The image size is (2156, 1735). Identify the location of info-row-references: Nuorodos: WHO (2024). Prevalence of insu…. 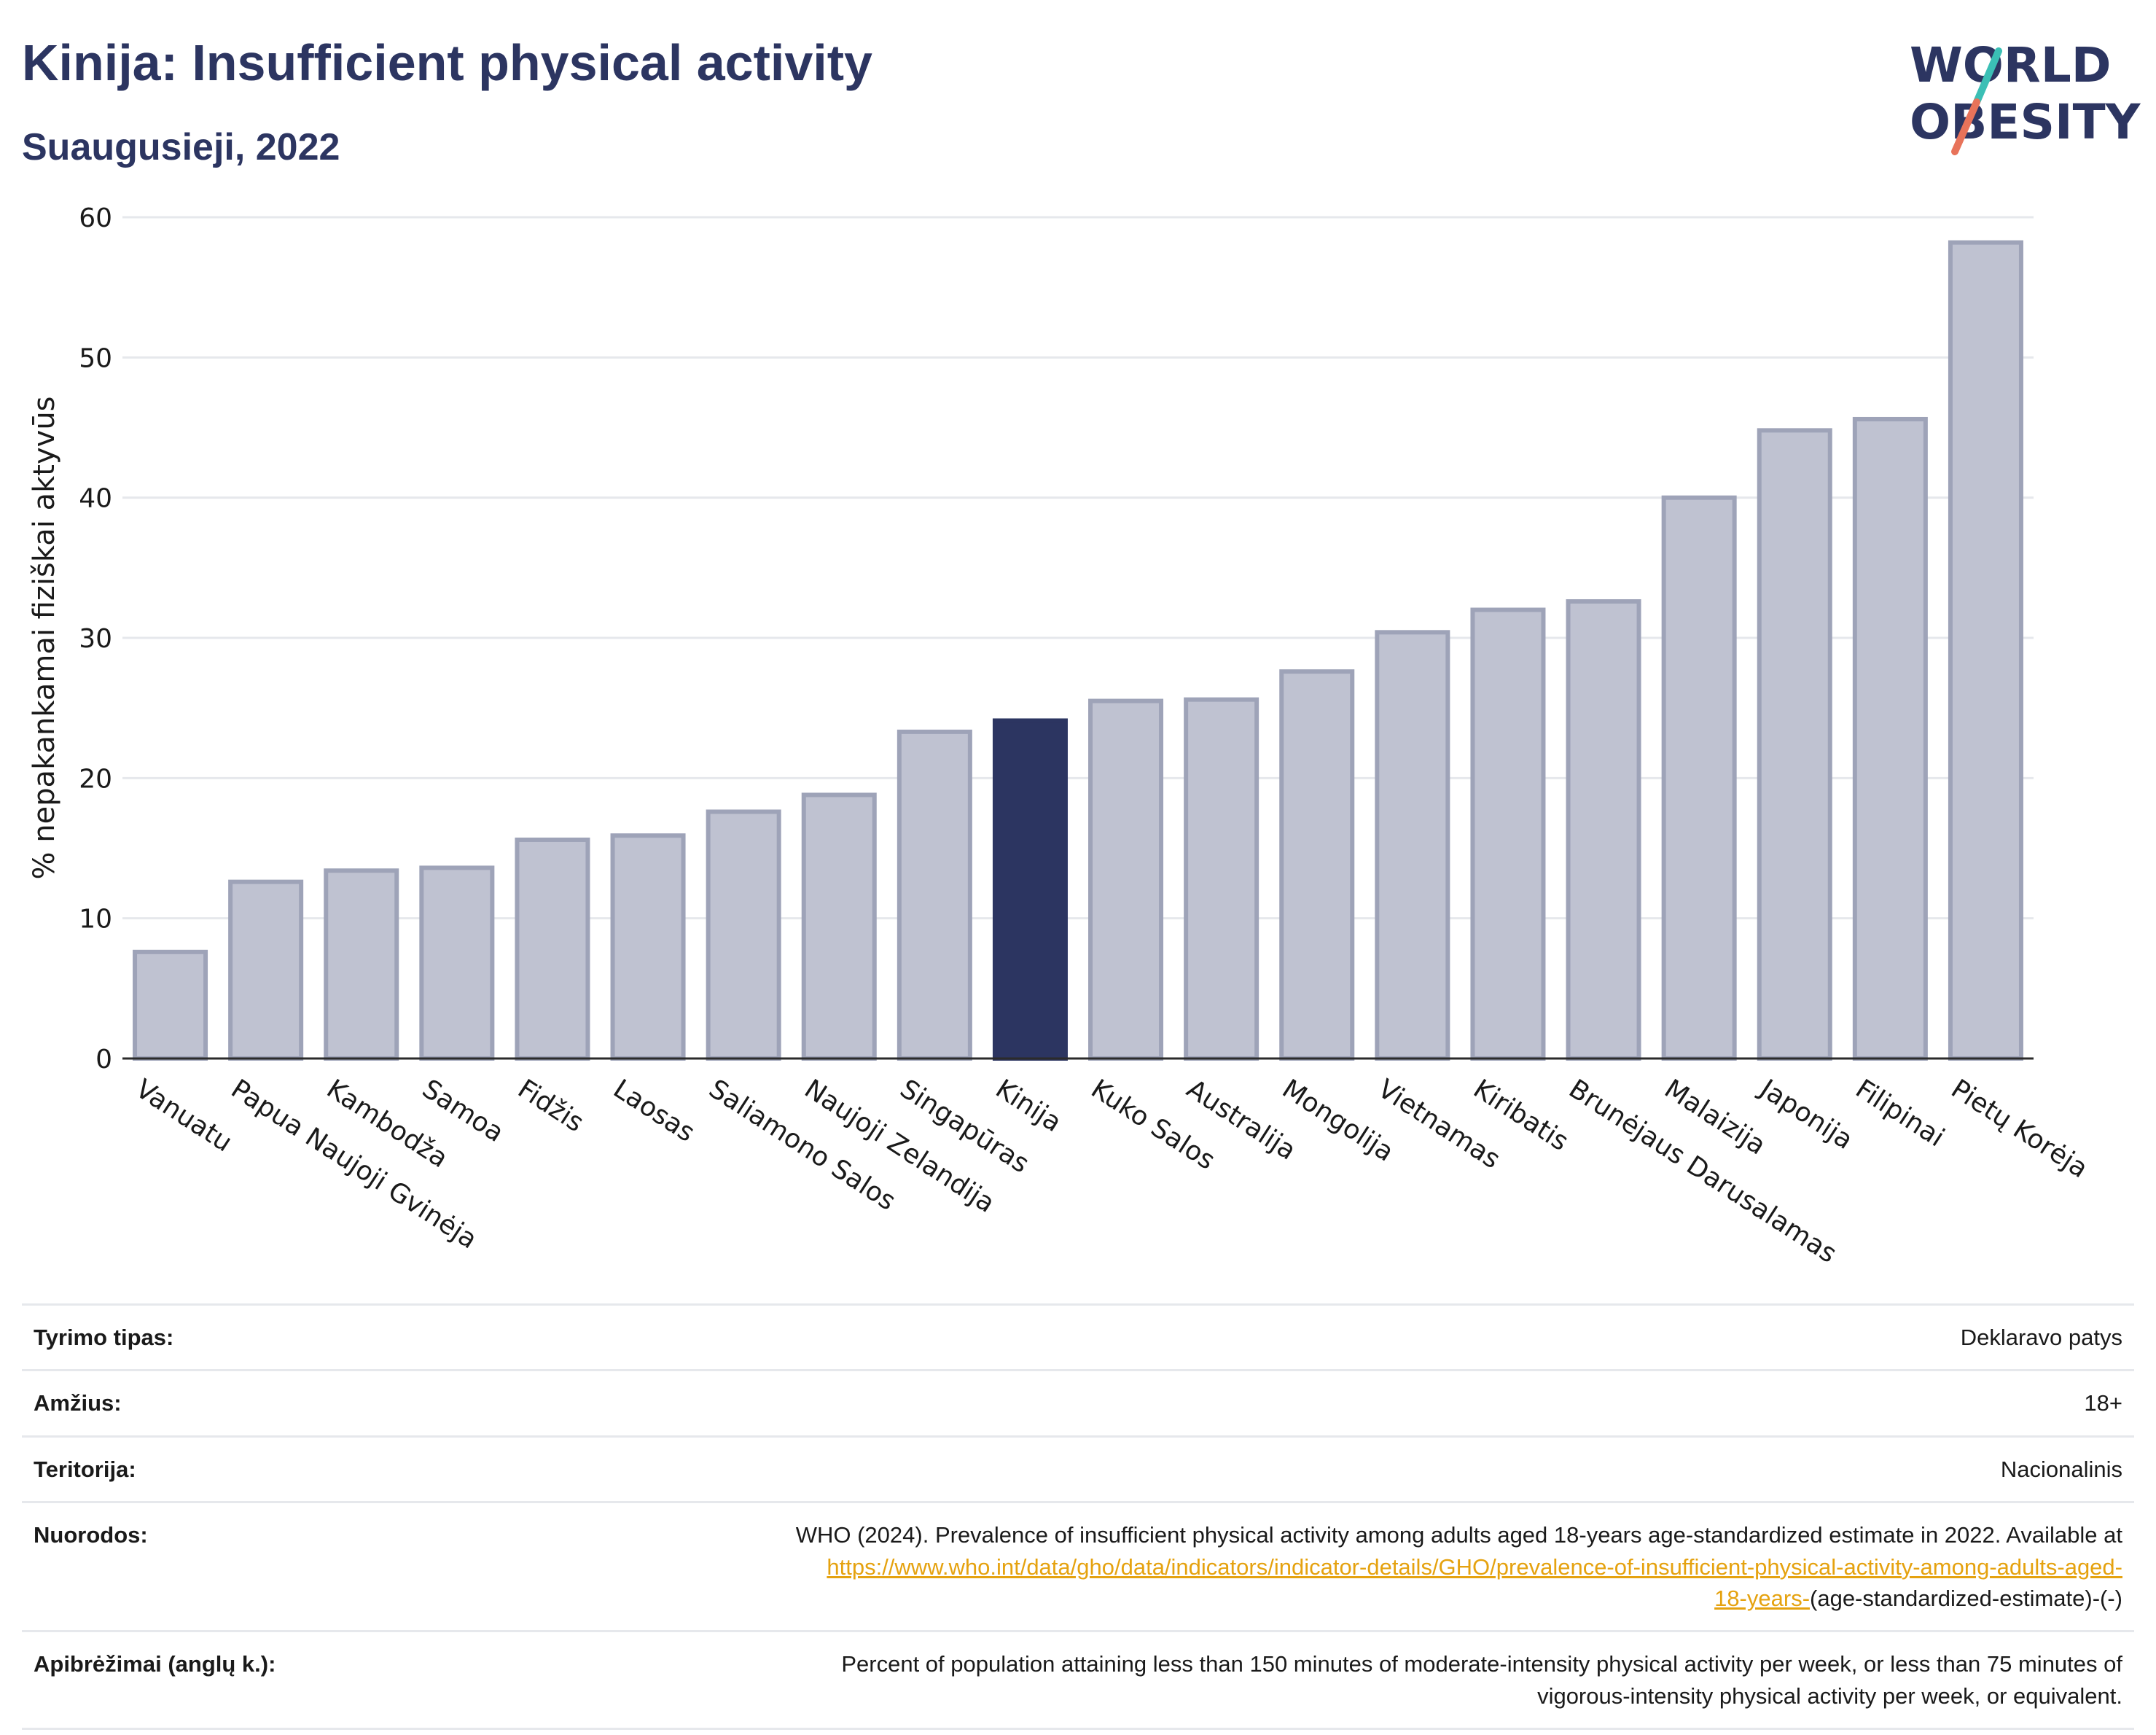
(1078, 1566).